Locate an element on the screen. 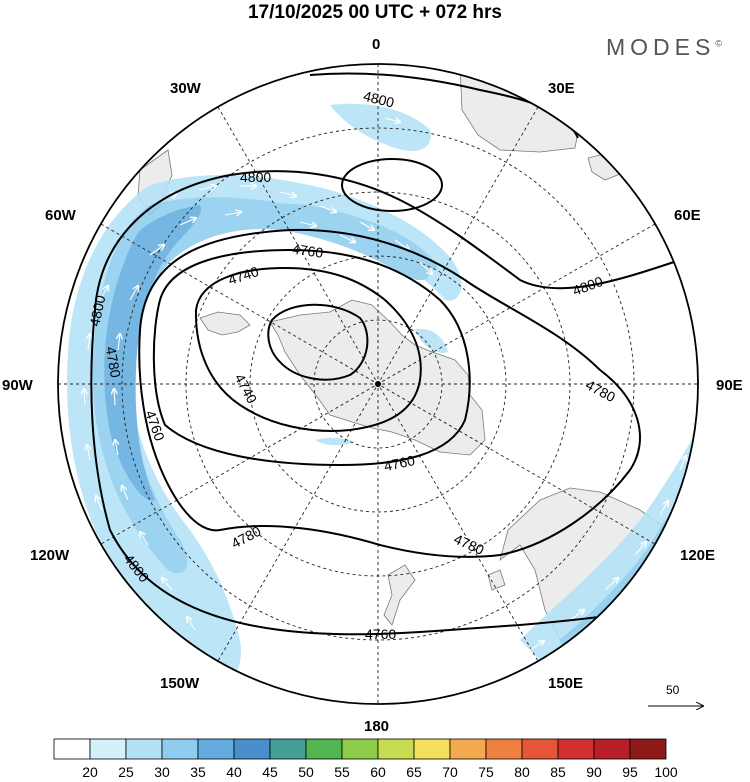 The width and height of the screenshot is (750, 782). contour-closed-high is located at coordinates (392, 185).